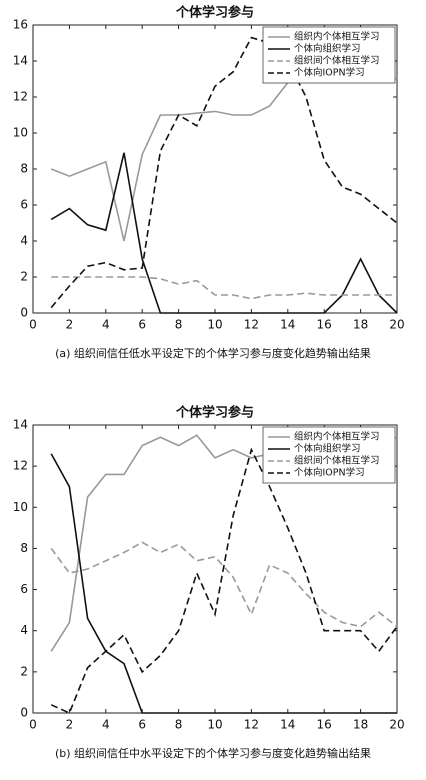 Image resolution: width=426 pixels, height=780 pixels. I want to click on caption: (a) 组织间信任低水平设定下的个体学习参与度变化趋势输出结果, so click(213, 353).